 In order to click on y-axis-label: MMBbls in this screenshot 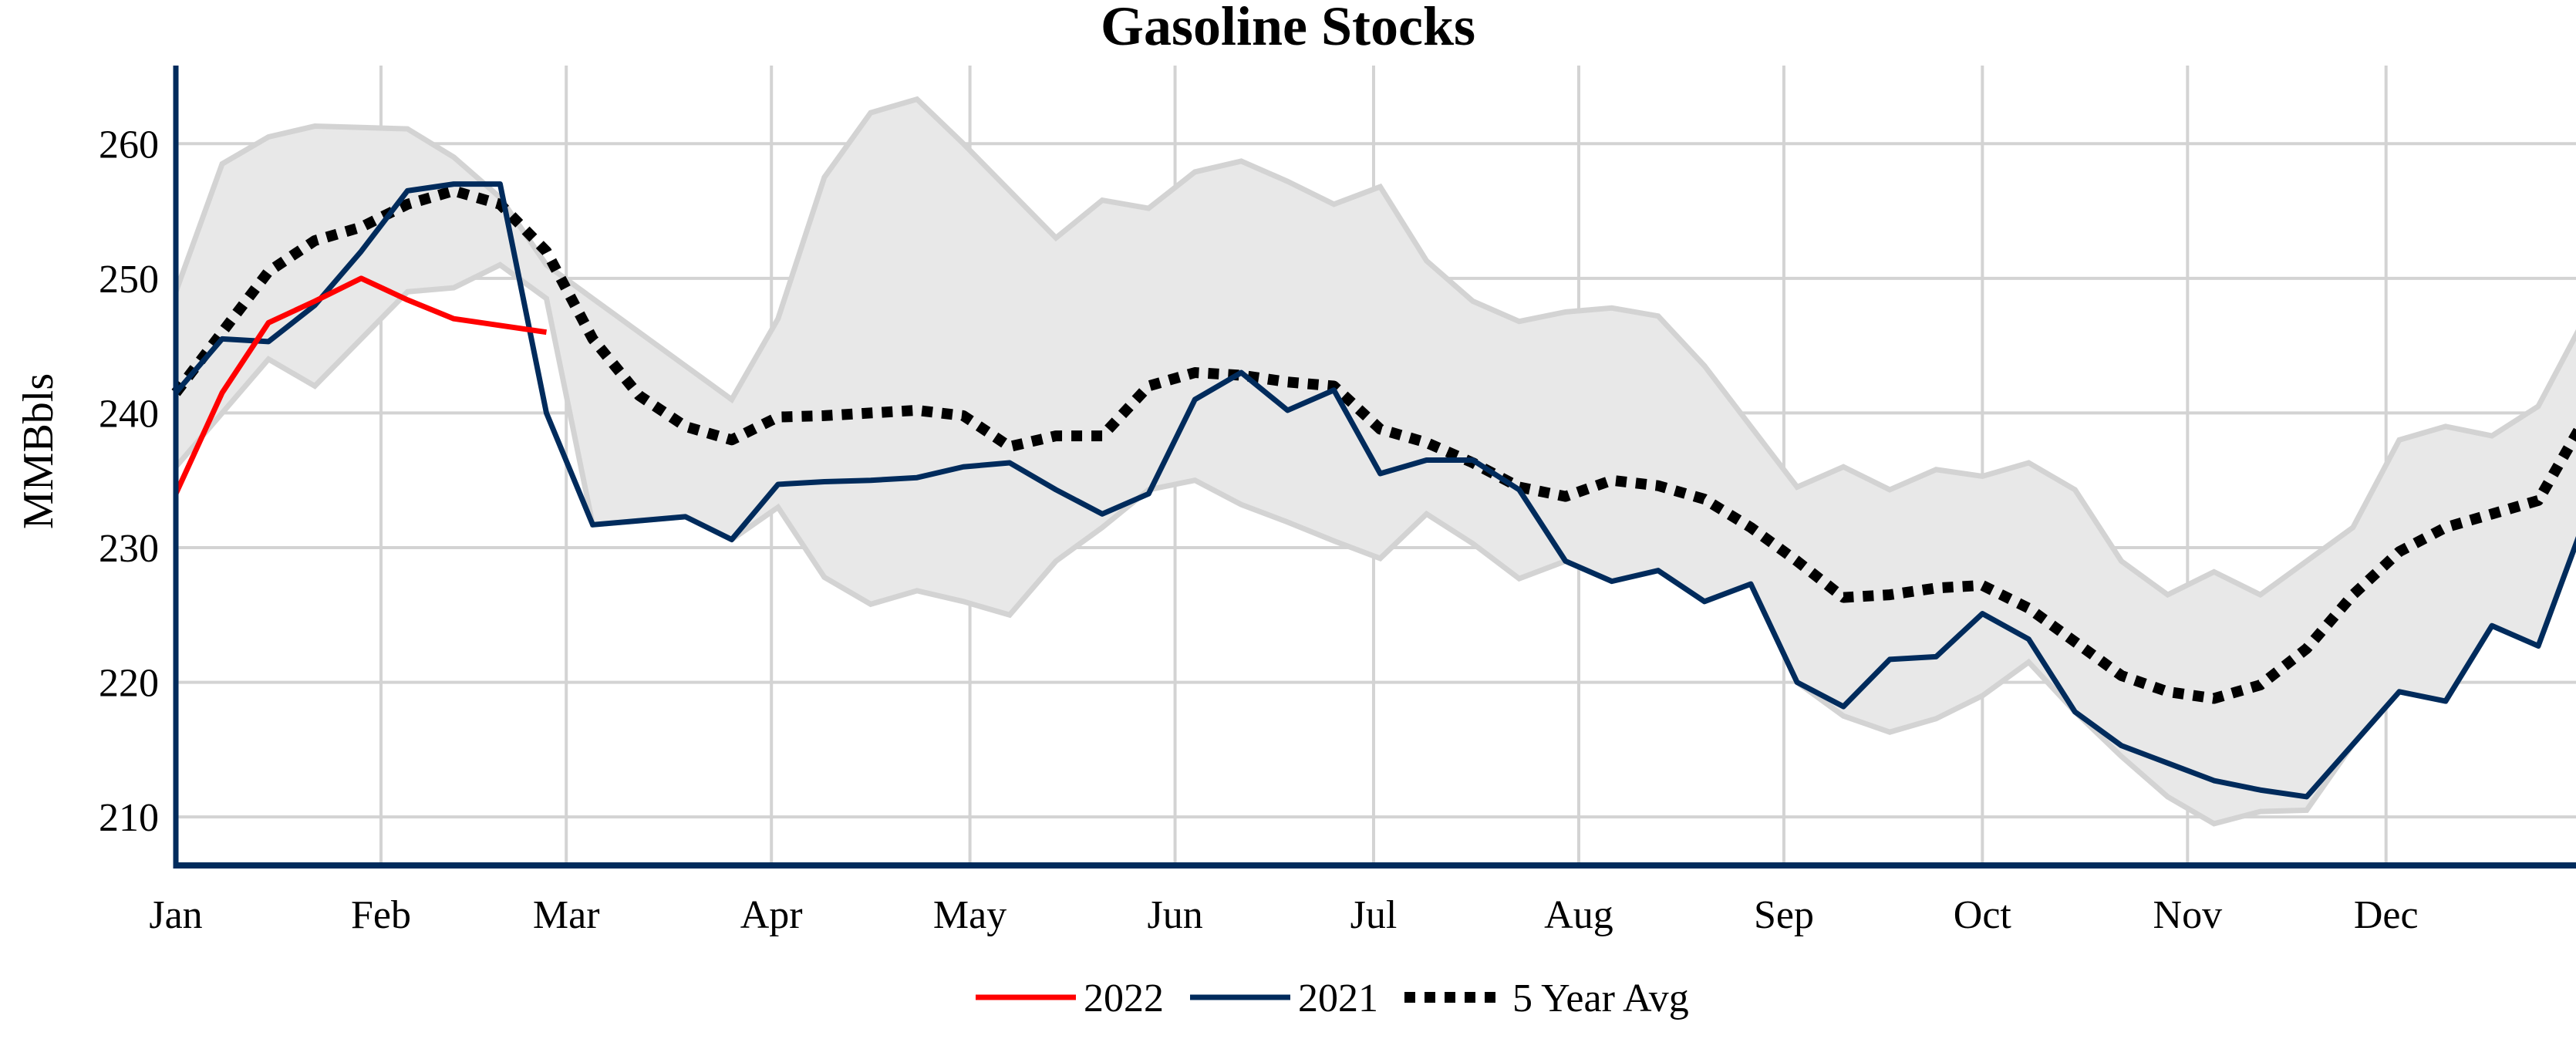, I will do `click(38, 451)`.